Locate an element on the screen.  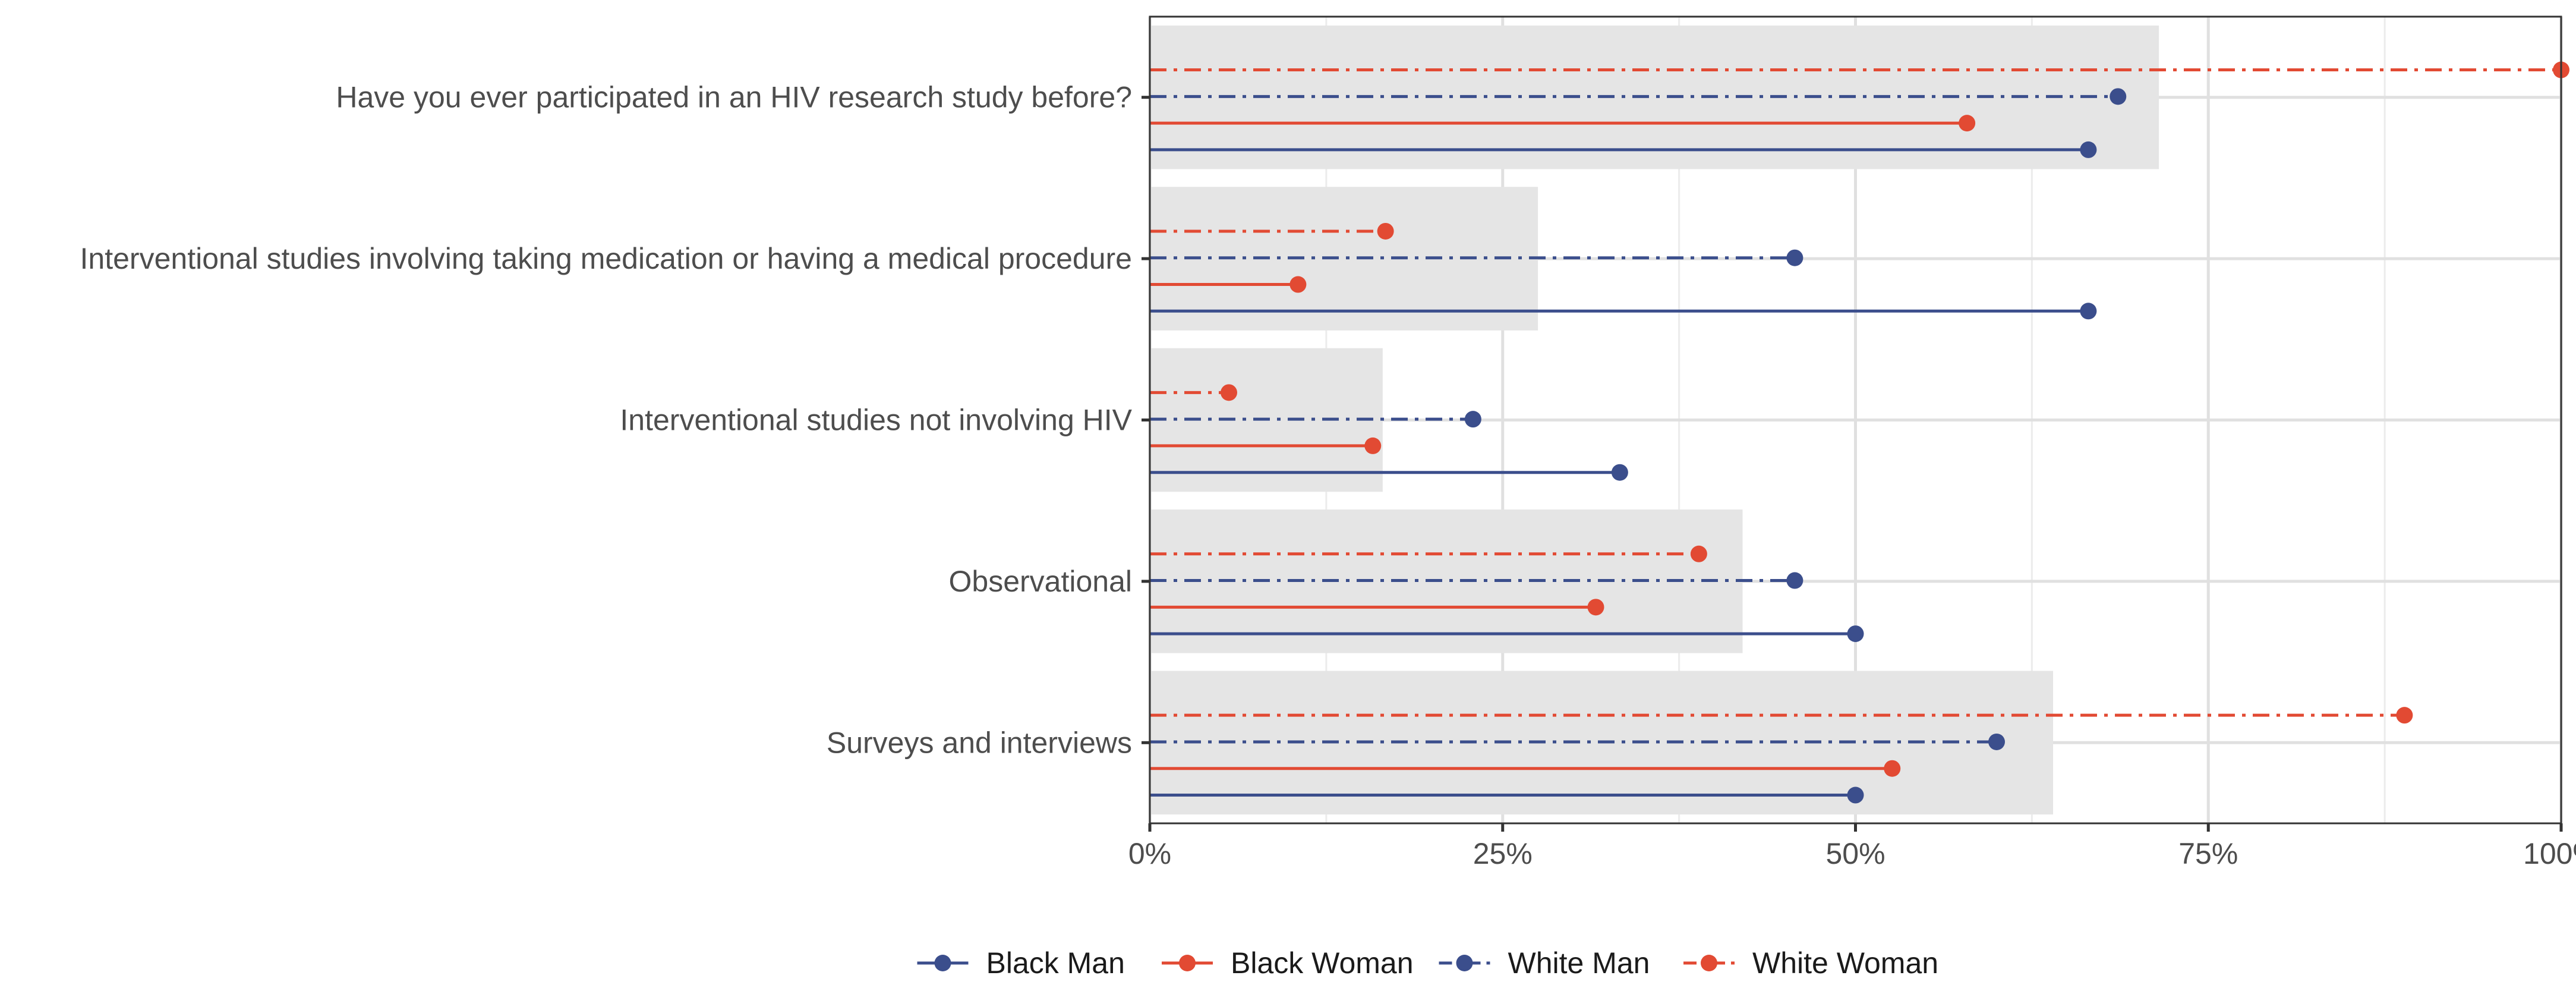
x-tick-label: 75% is located at coordinates (2208, 854).